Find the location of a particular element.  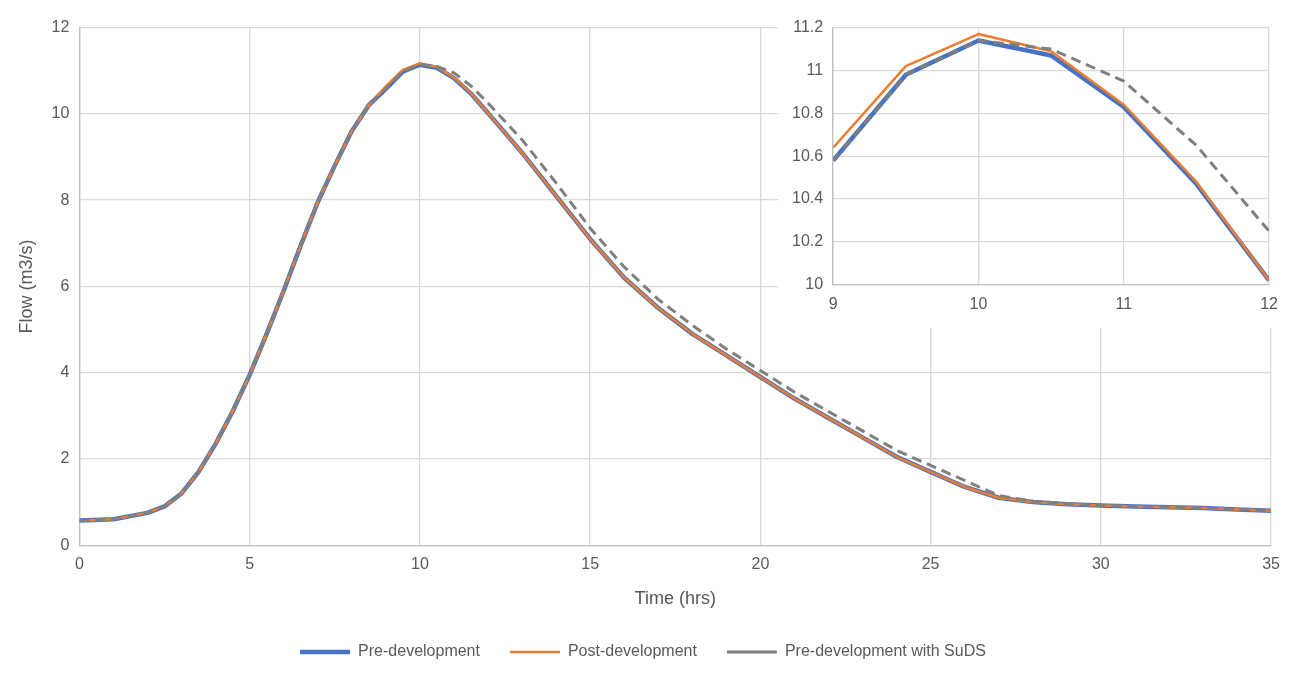

x-tick-label: 0 is located at coordinates (79, 564).